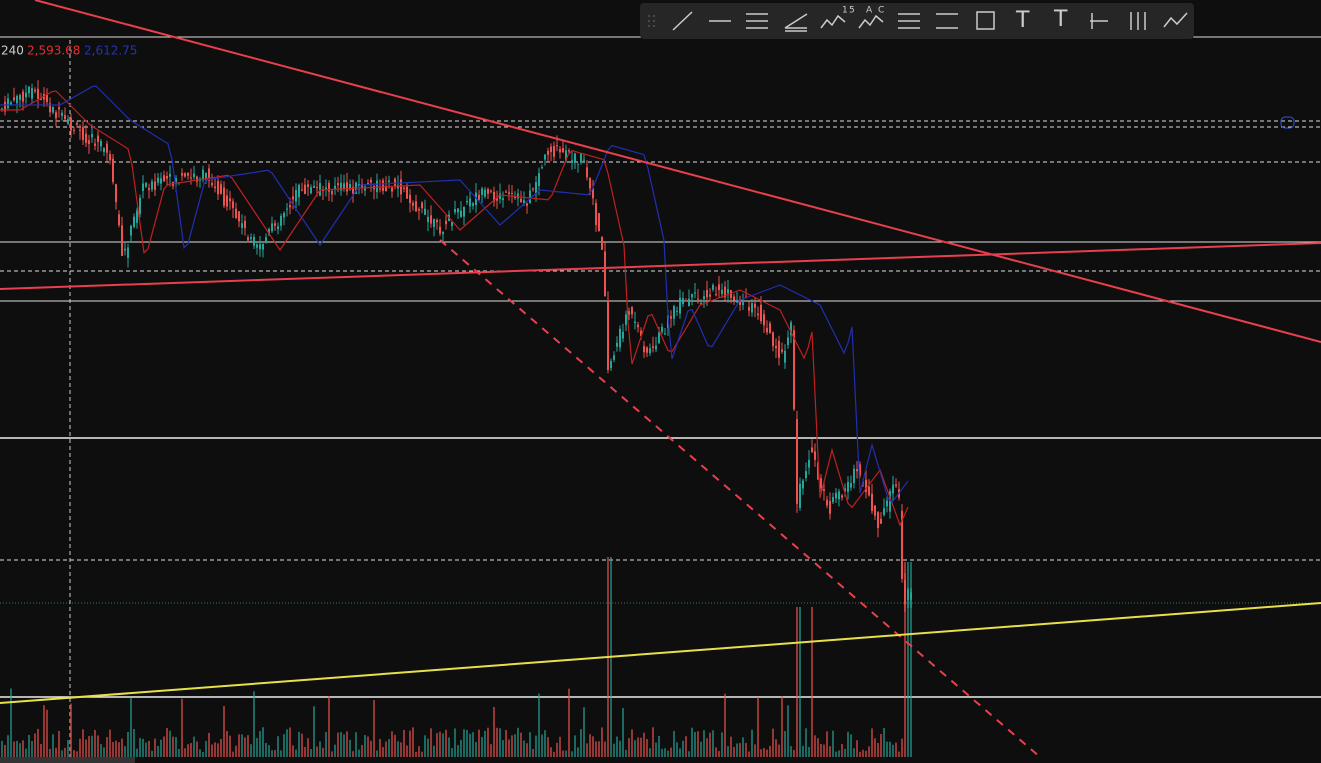  I want to click on path-tool, so click(1175, 20).